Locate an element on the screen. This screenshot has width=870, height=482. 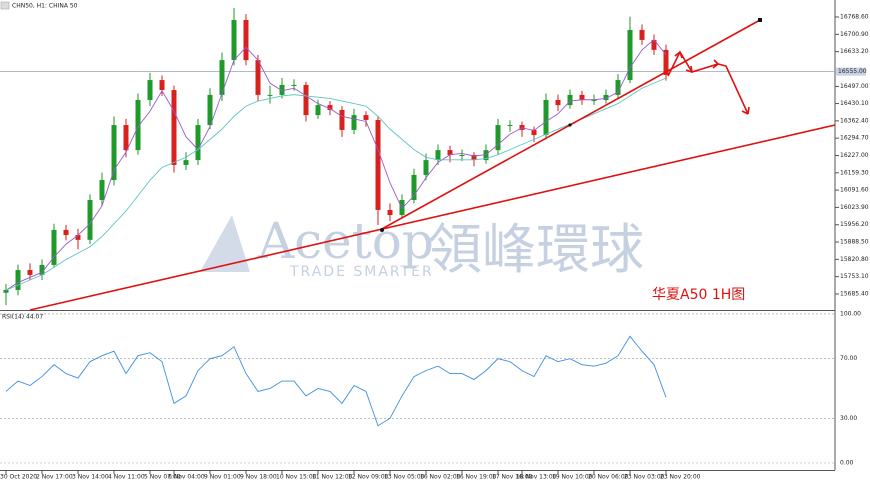
current-price-box is located at coordinates (851, 71).